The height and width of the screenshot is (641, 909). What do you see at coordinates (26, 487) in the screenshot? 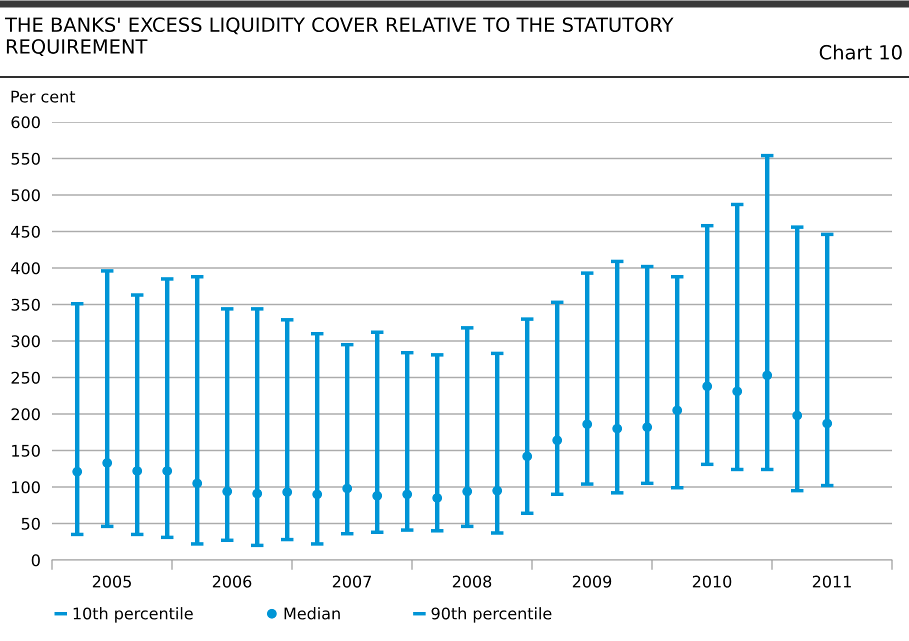
I see `y-tick-label: 100` at bounding box center [26, 487].